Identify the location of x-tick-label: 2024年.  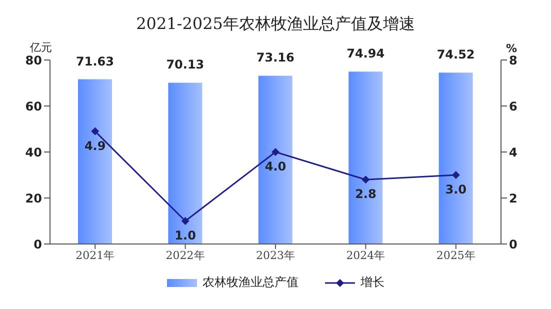
(366, 255).